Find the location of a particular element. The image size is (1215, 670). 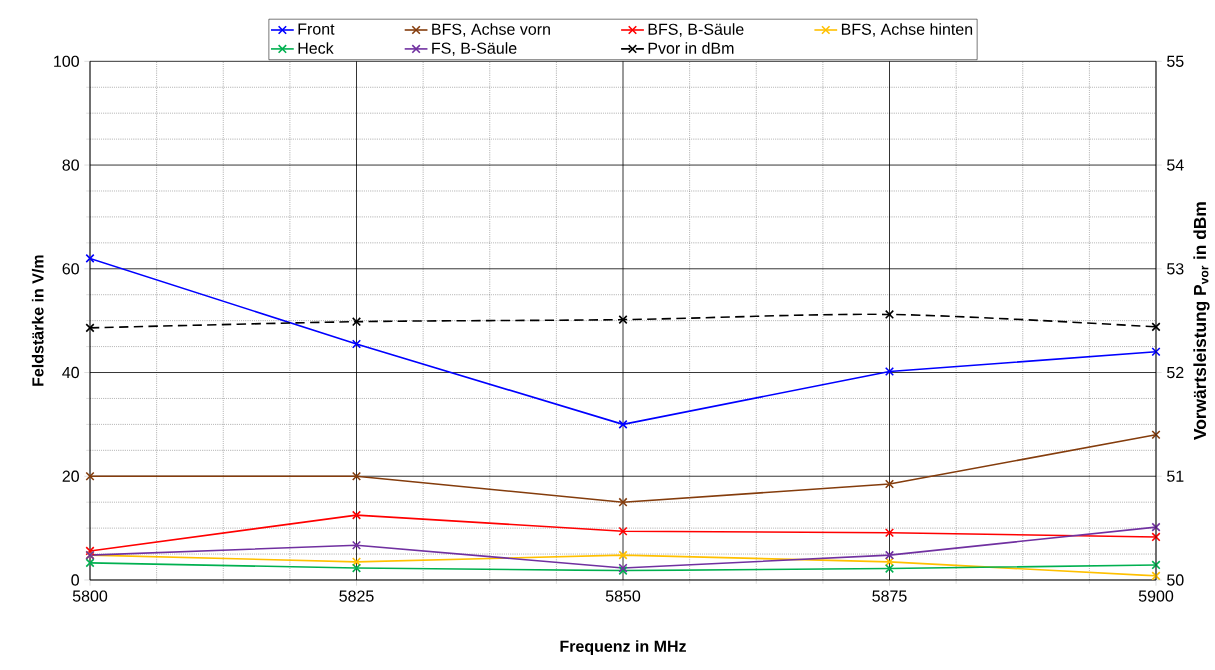

legend-label: Heck is located at coordinates (316, 48).